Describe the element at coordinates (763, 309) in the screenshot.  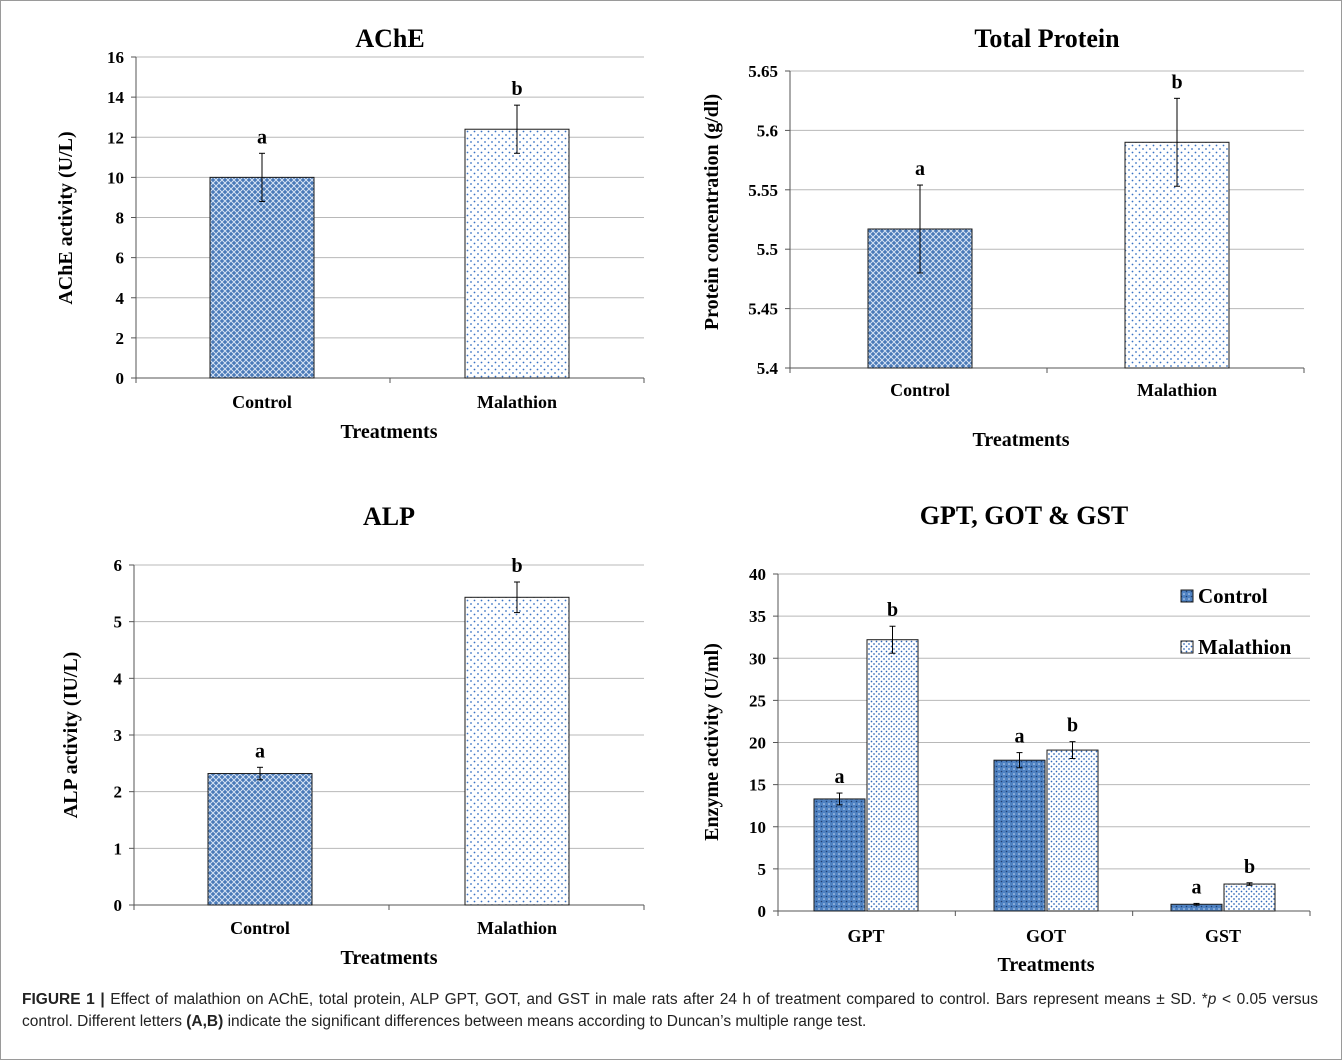
I see `y-tick-label: 5.45` at that location.